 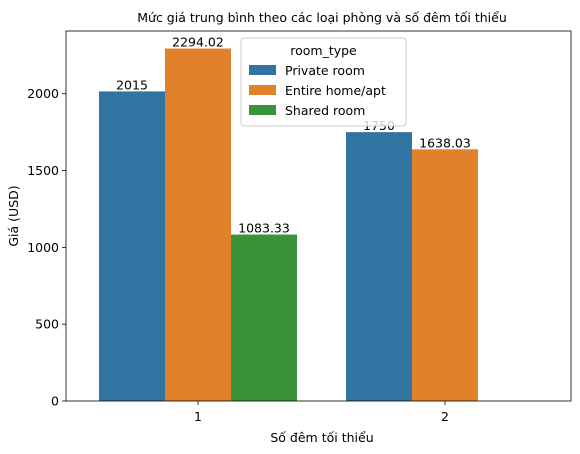 What do you see at coordinates (321, 437) in the screenshot?
I see `x-axis-label: Số đêm tối thiểu` at bounding box center [321, 437].